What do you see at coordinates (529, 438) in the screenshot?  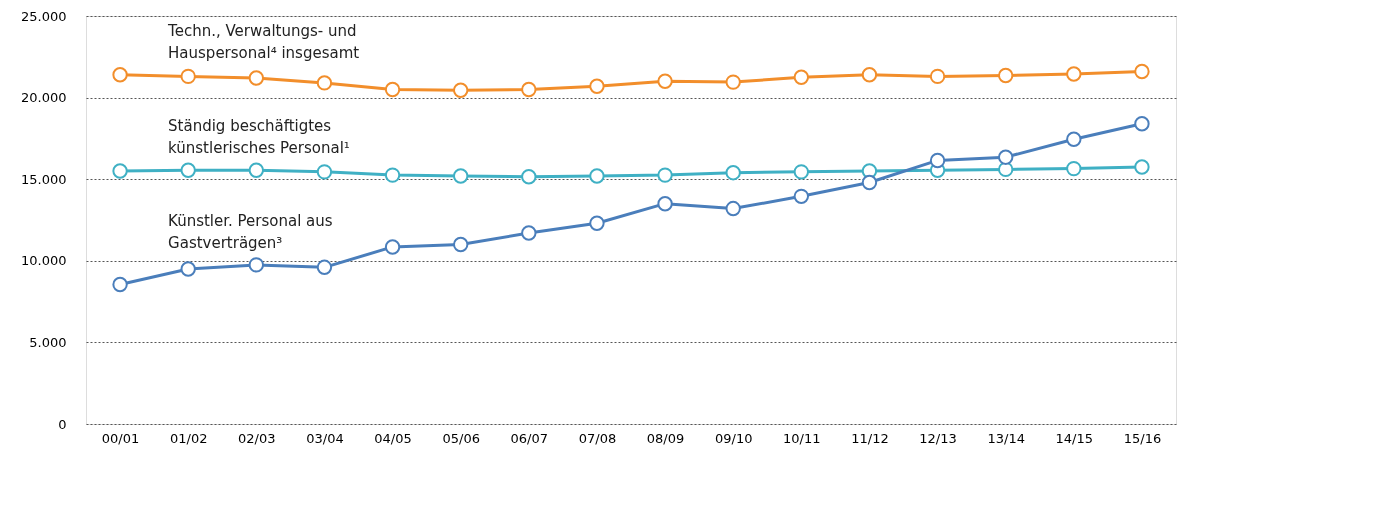 I see `x-tick-label: 06/07` at bounding box center [529, 438].